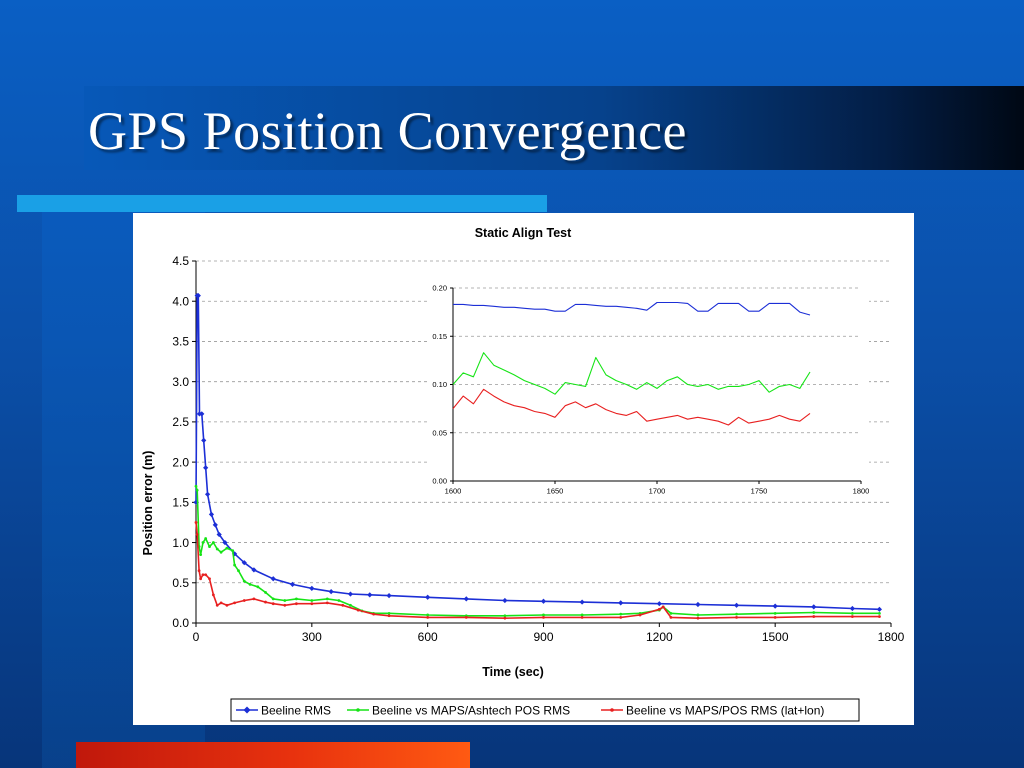 The image size is (1024, 768). I want to click on y-tick-label: 1.0, so click(180, 543).